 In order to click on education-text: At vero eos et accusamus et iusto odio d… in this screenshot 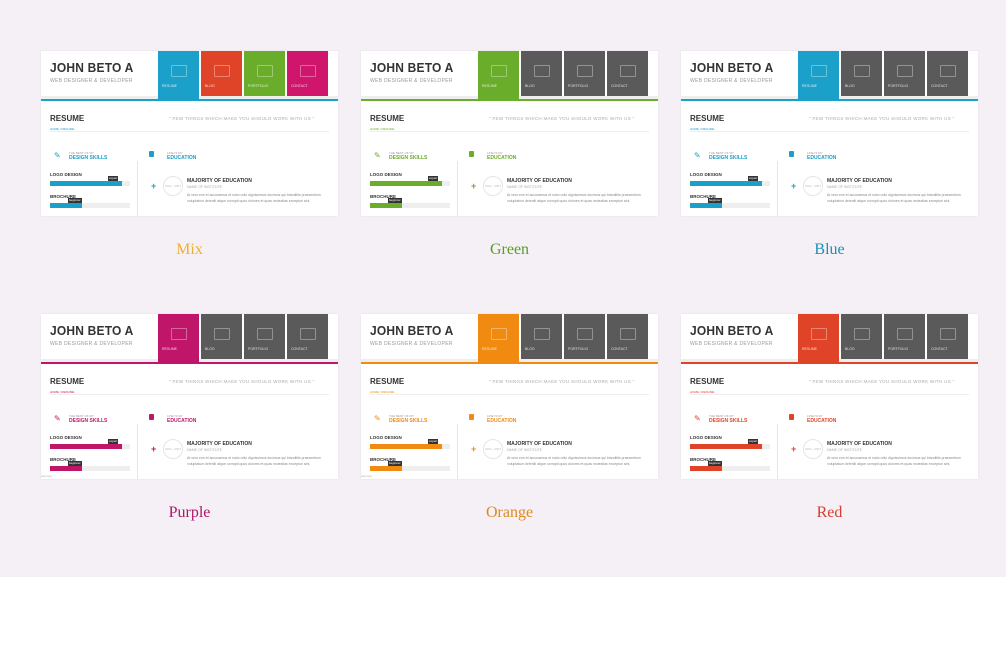, I will do `click(574, 461)`.